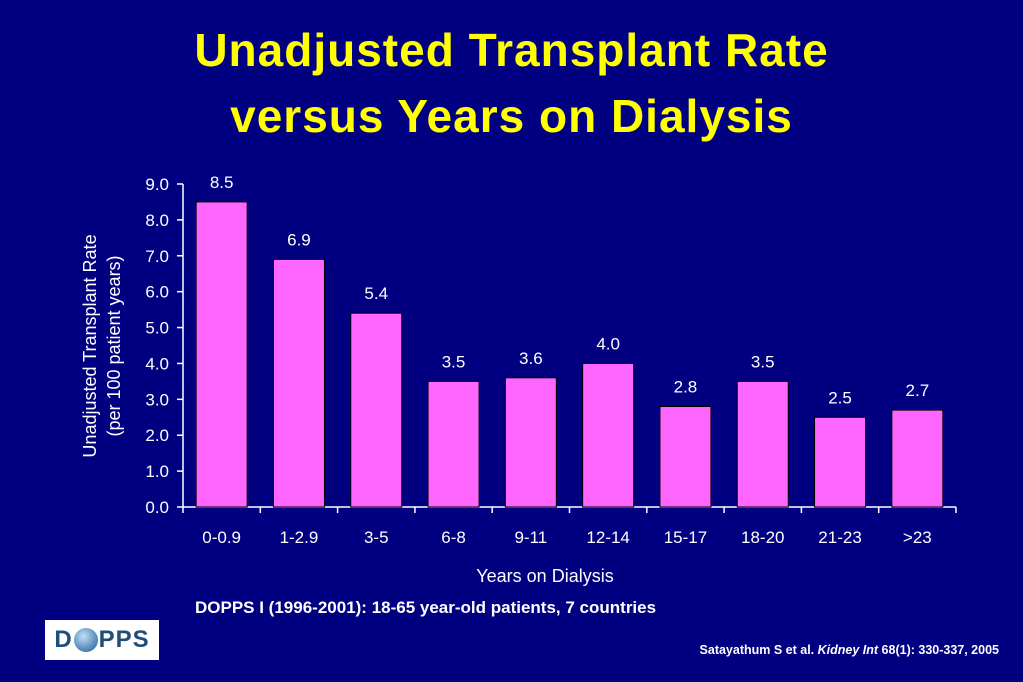 Image resolution: width=1023 pixels, height=682 pixels. I want to click on data-label: 3.6, so click(531, 358).